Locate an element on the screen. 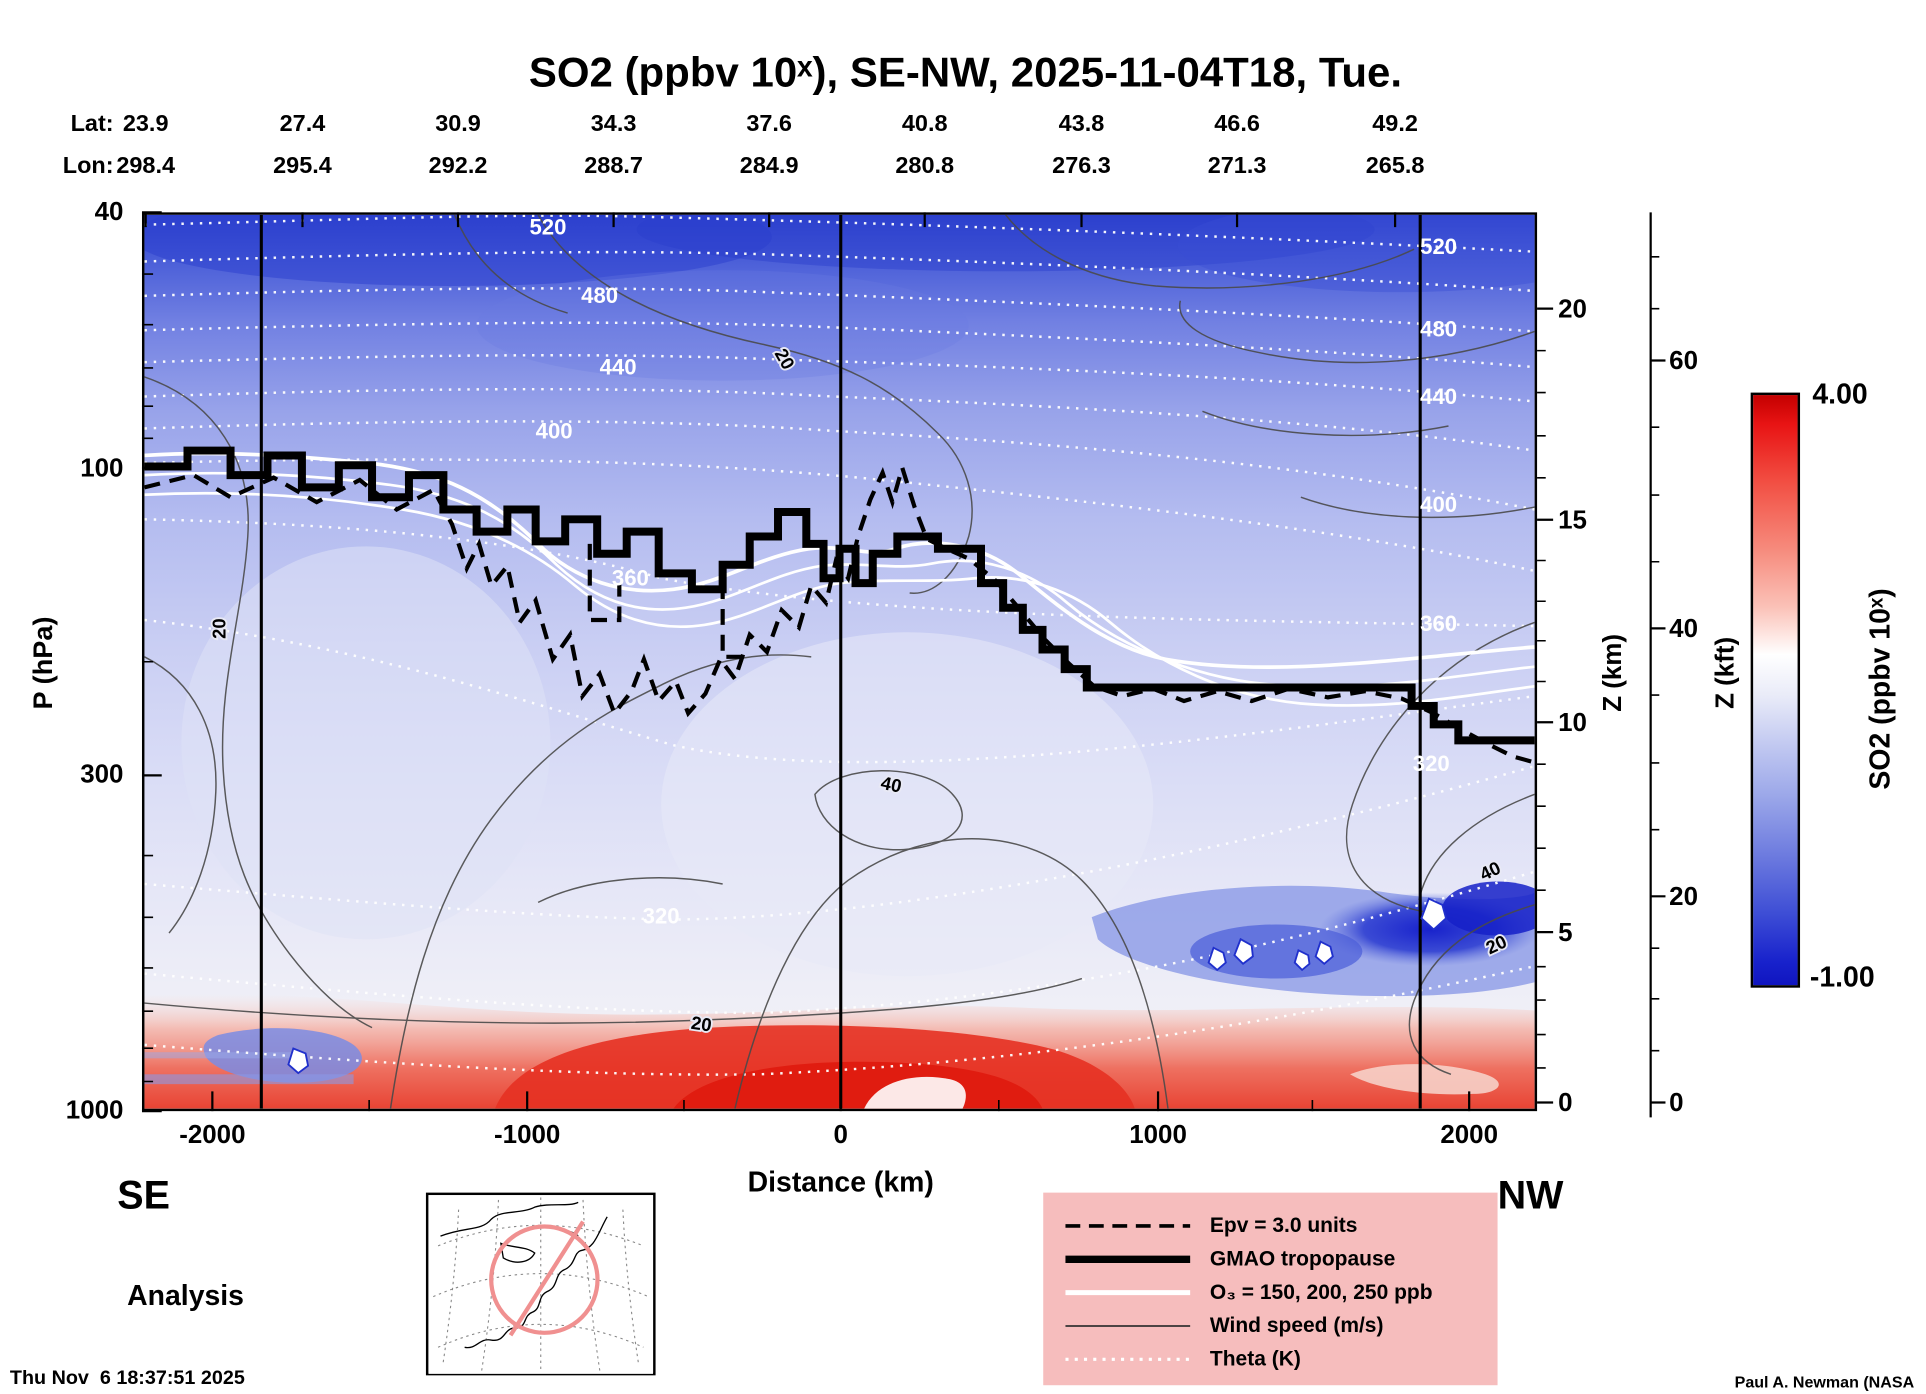  legend-row-tropopause: GMAO tropopause is located at coordinates (1280, 1258).